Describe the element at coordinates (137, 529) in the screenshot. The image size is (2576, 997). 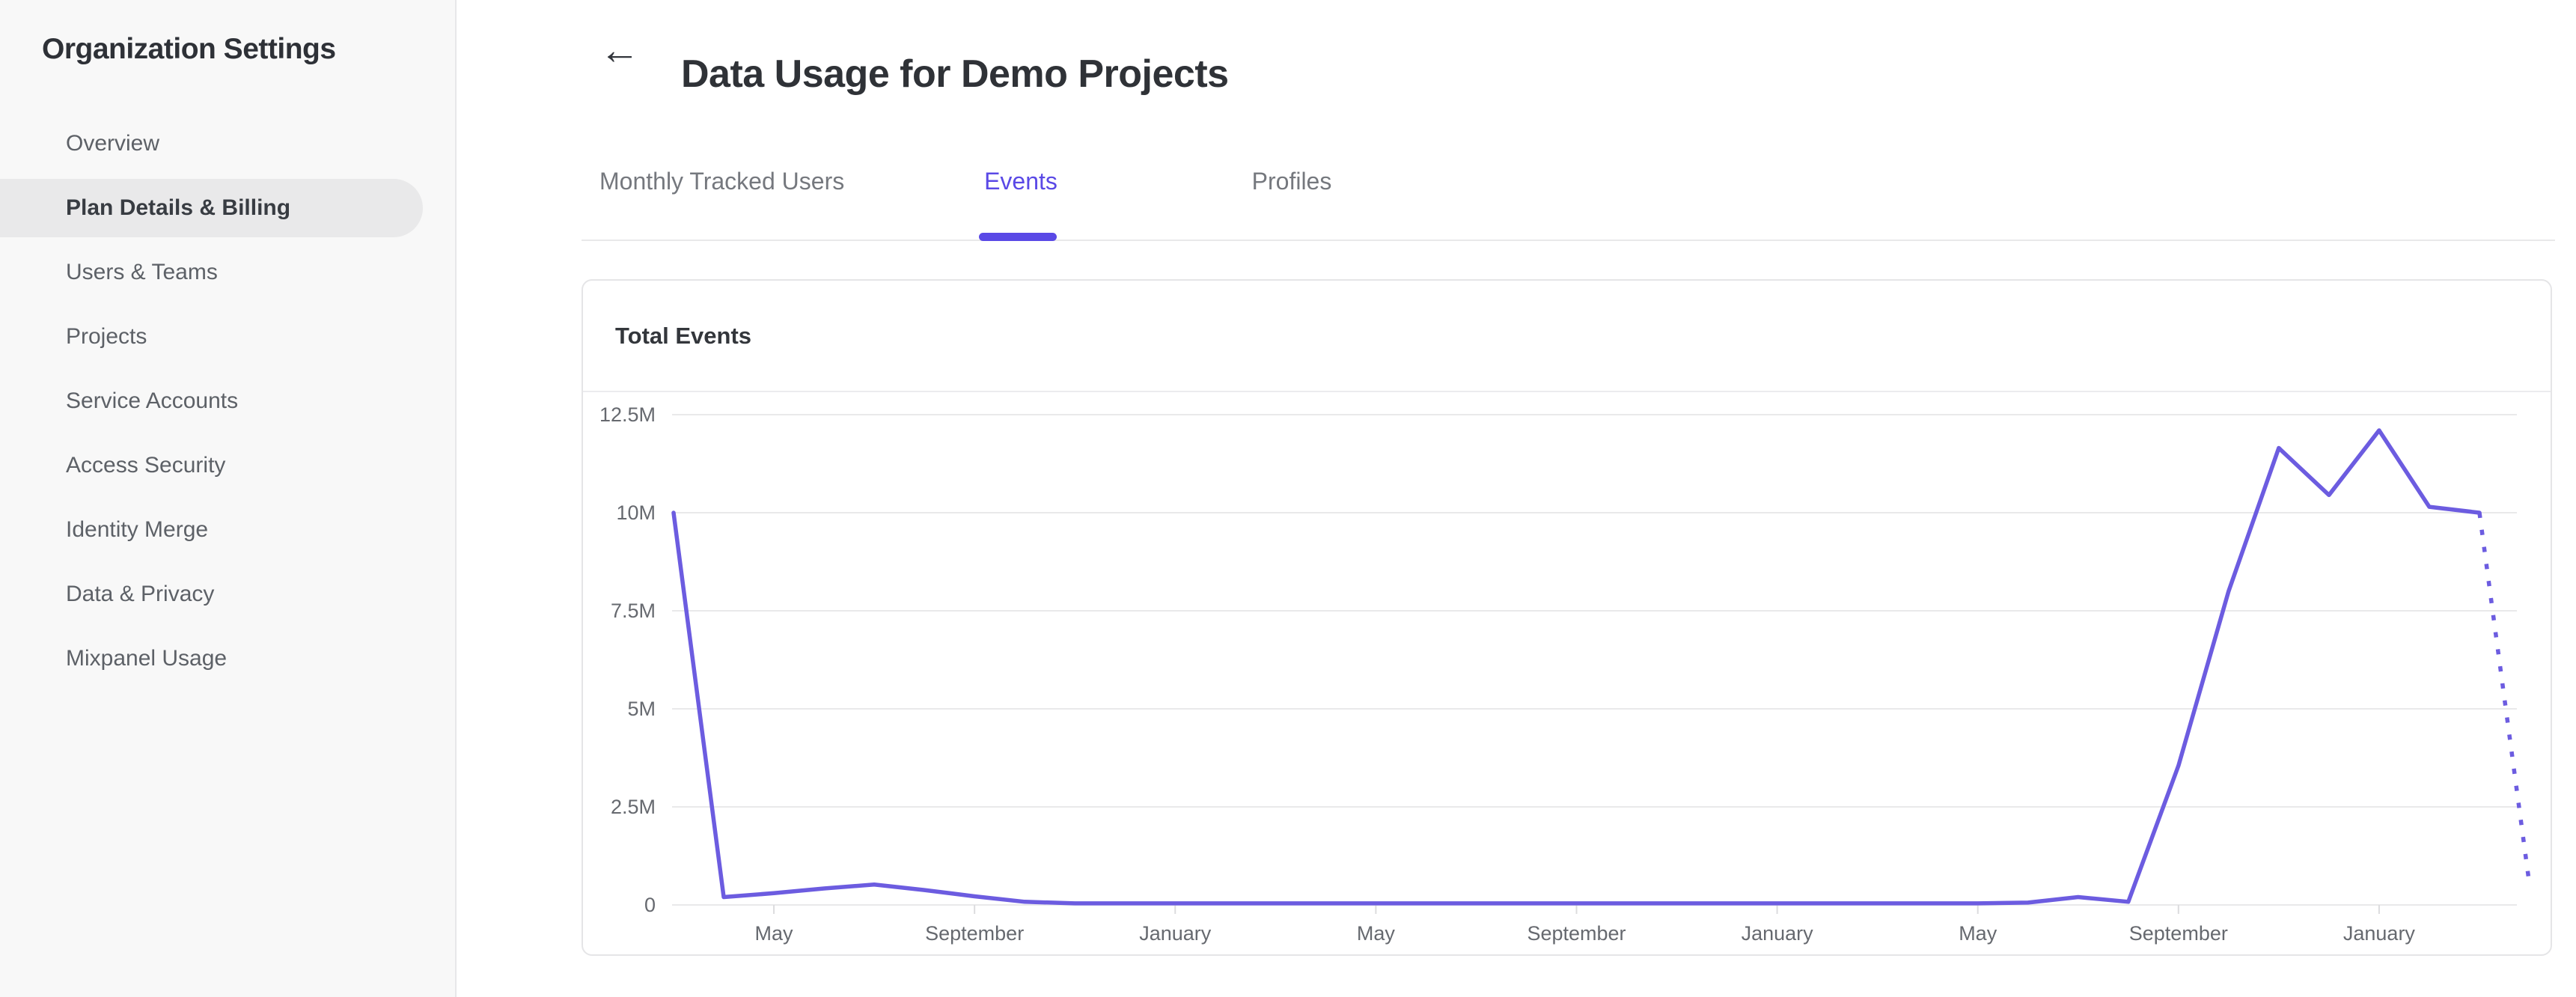
I see `sidebar-item-identity-merge: Identity Merge` at that location.